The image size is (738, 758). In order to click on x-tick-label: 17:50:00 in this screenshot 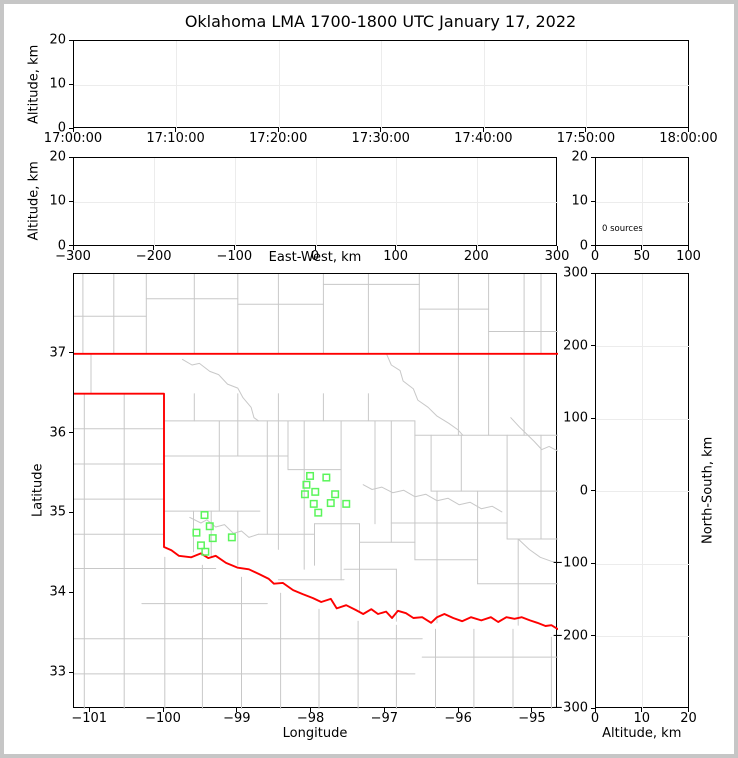, I will do `click(586, 138)`.